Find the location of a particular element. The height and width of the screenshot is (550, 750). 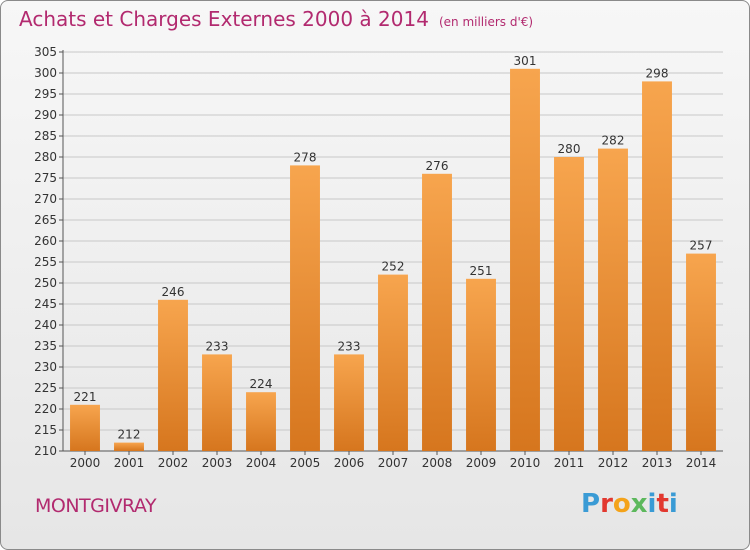

x-tick-label: 2006 is located at coordinates (349, 463).